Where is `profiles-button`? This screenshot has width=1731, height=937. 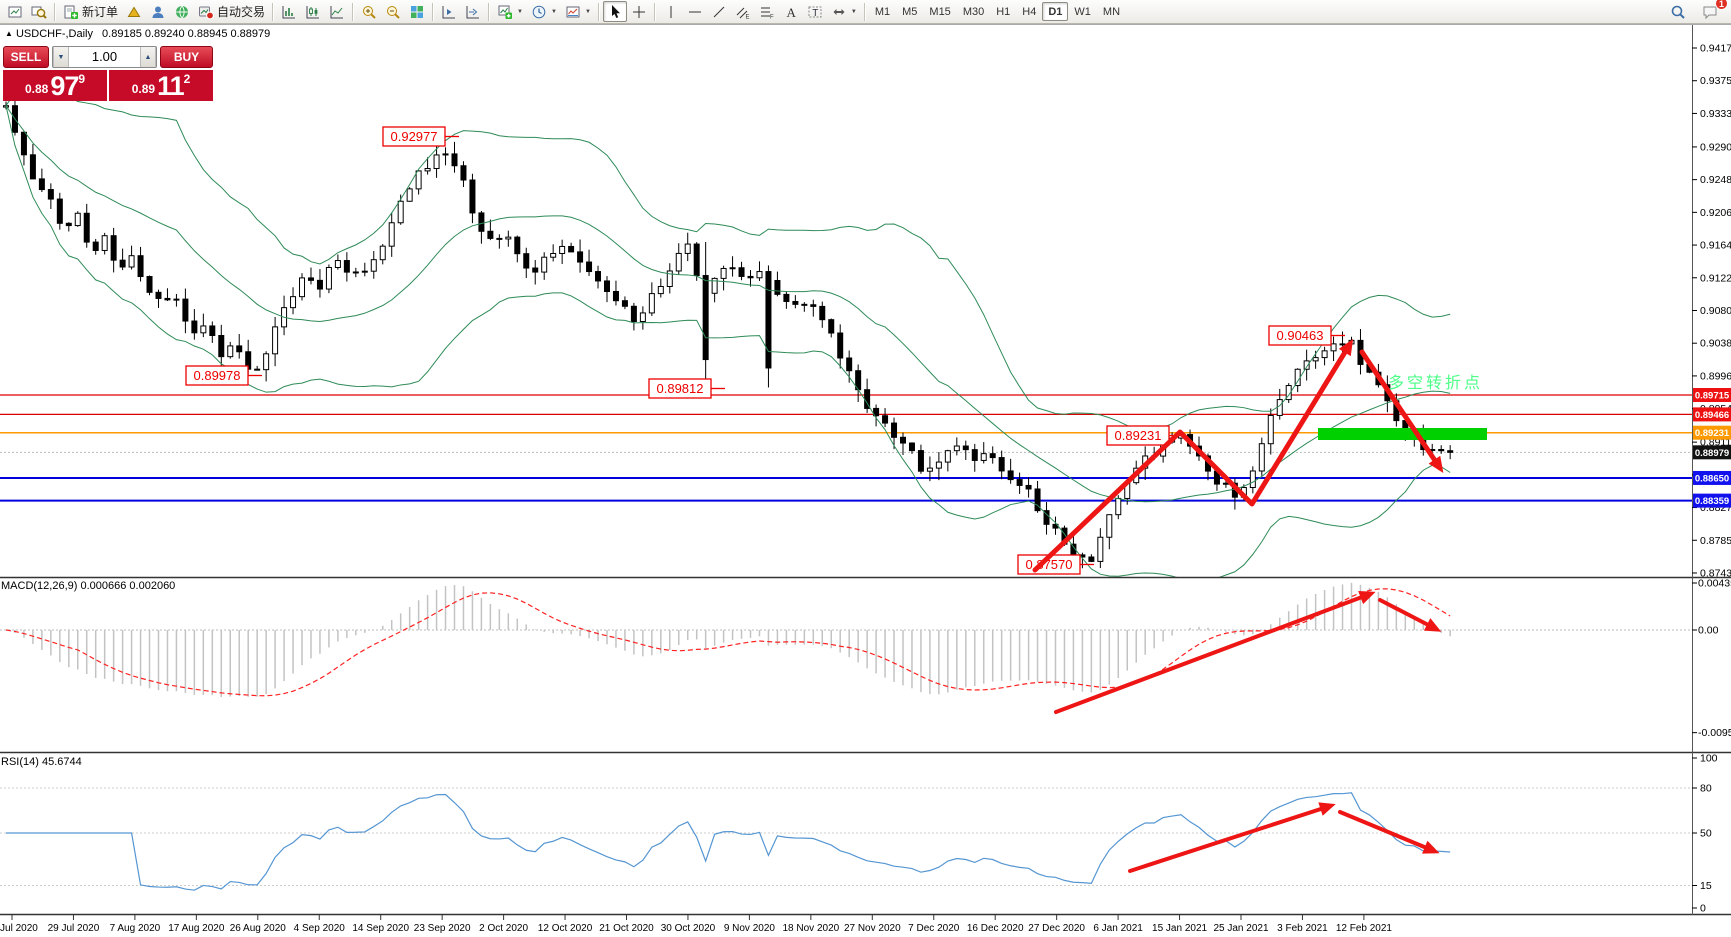 profiles-button is located at coordinates (39, 11).